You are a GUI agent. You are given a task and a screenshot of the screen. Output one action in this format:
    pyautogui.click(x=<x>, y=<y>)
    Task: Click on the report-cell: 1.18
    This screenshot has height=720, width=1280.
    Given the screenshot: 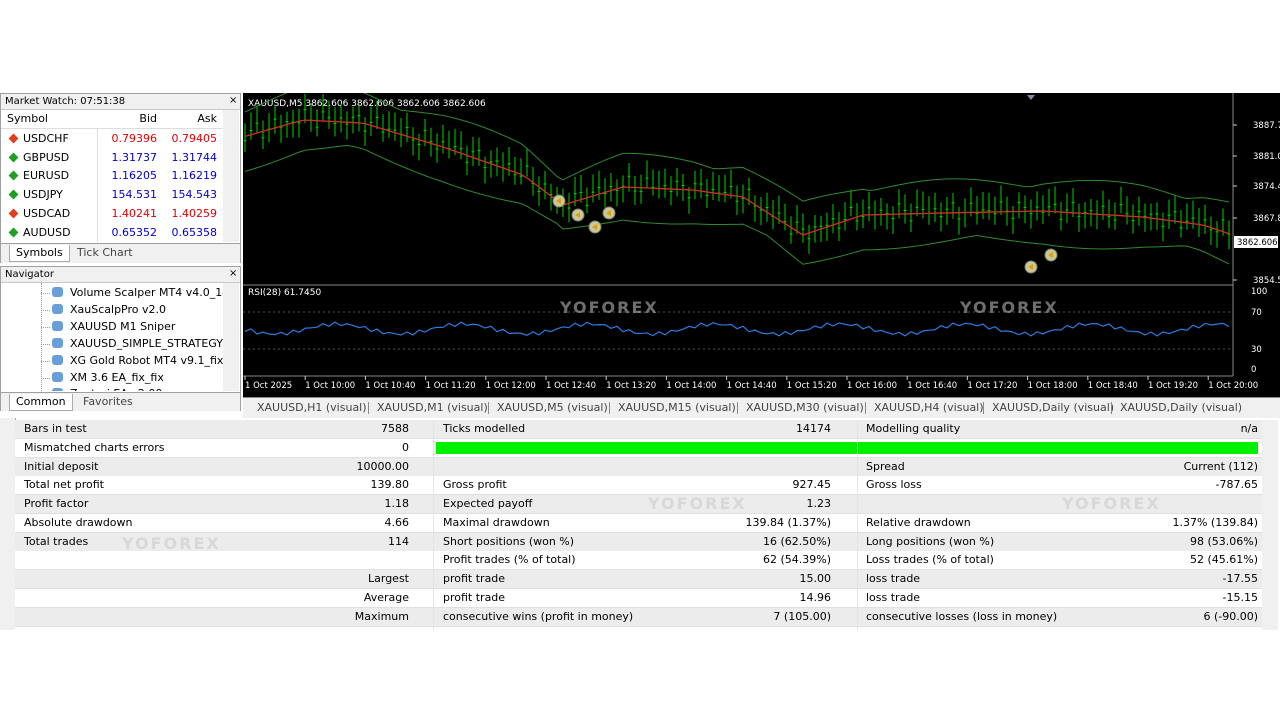 What is the action you would take?
    pyautogui.click(x=397, y=503)
    